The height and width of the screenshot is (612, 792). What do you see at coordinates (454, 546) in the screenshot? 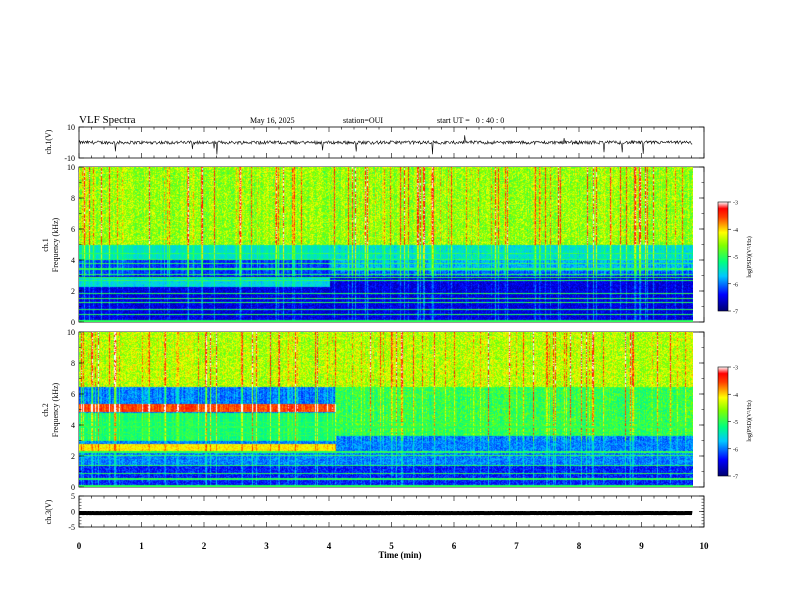
I see `xtick-label: 6` at bounding box center [454, 546].